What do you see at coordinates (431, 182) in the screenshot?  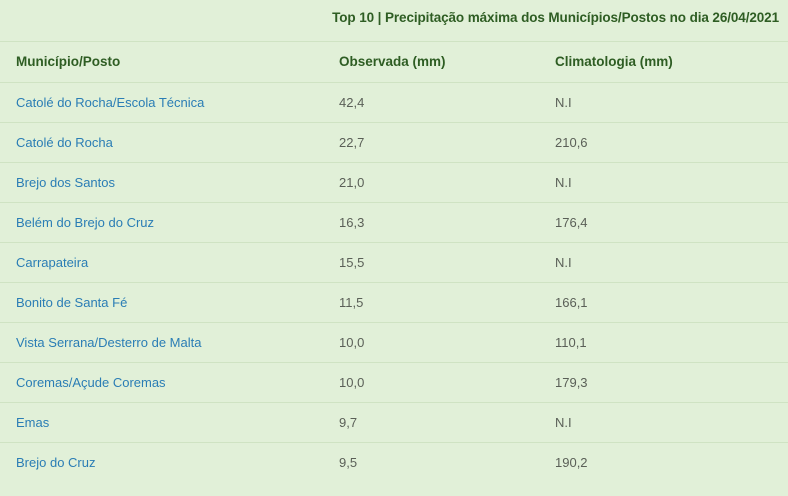 I see `observada-value: 21,0` at bounding box center [431, 182].